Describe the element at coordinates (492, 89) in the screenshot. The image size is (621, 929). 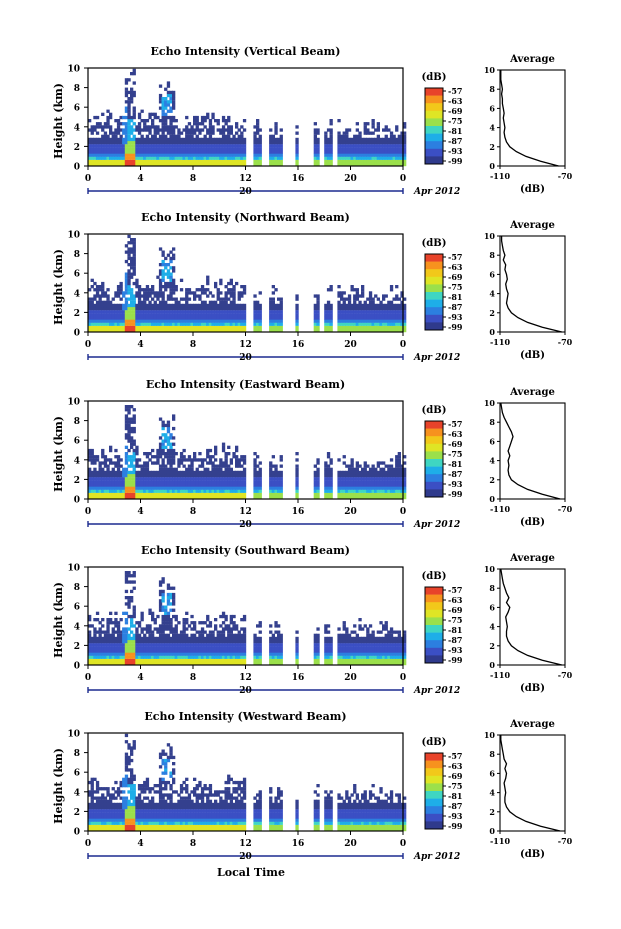
I see `avg-y-tick-label: 8` at that location.